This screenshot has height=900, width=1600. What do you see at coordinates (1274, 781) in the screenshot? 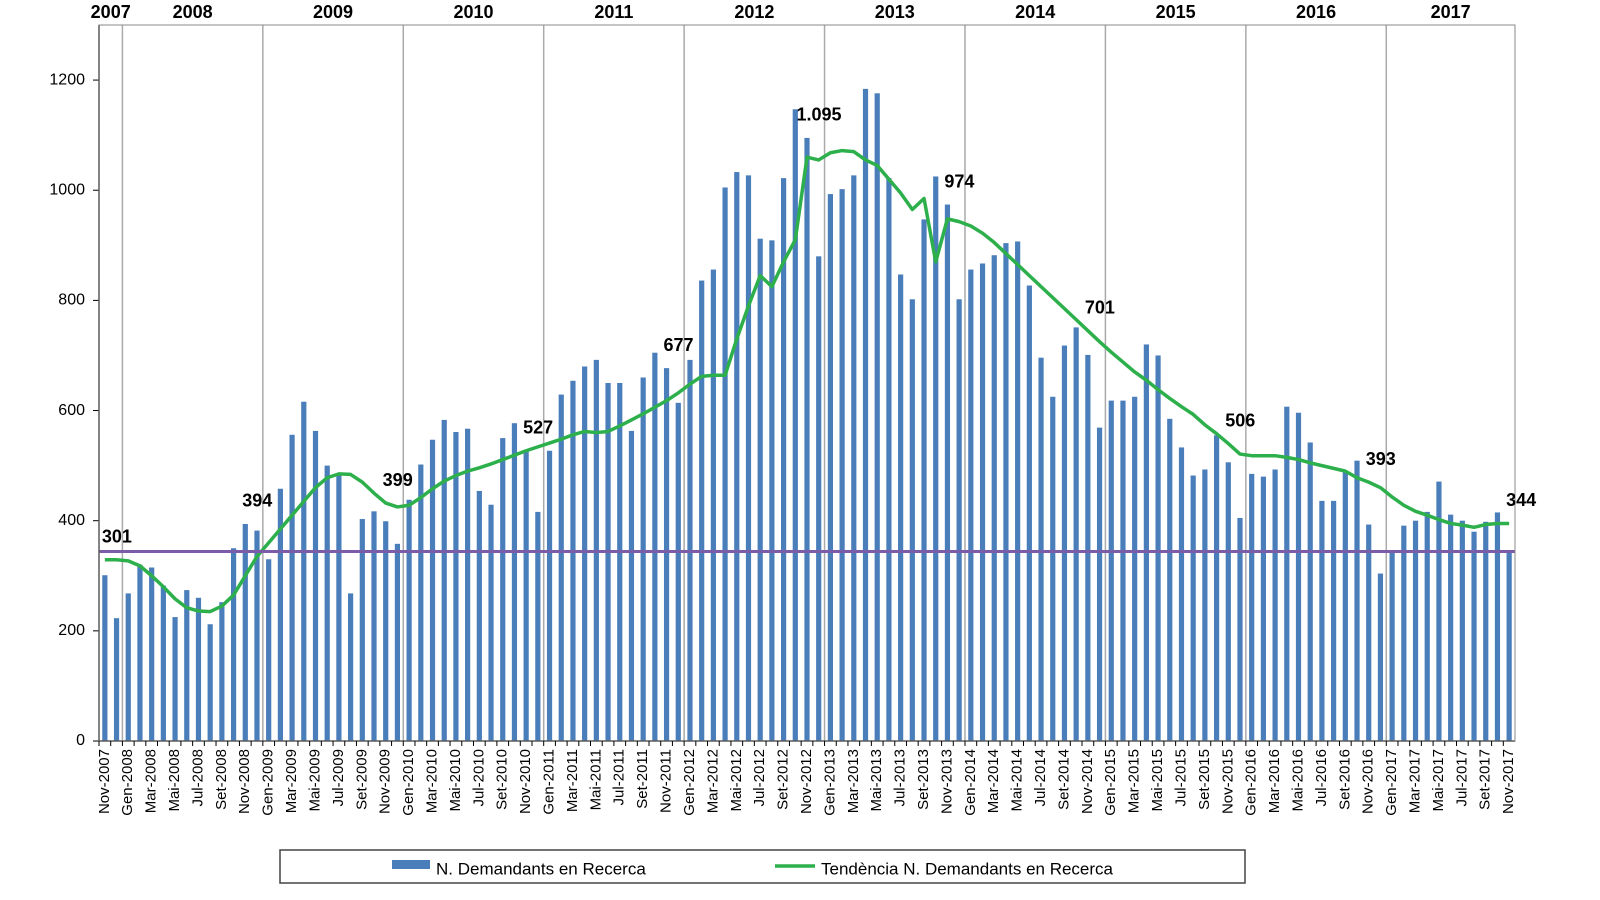
I see `x-tick-label: Mar-2016` at bounding box center [1274, 781].